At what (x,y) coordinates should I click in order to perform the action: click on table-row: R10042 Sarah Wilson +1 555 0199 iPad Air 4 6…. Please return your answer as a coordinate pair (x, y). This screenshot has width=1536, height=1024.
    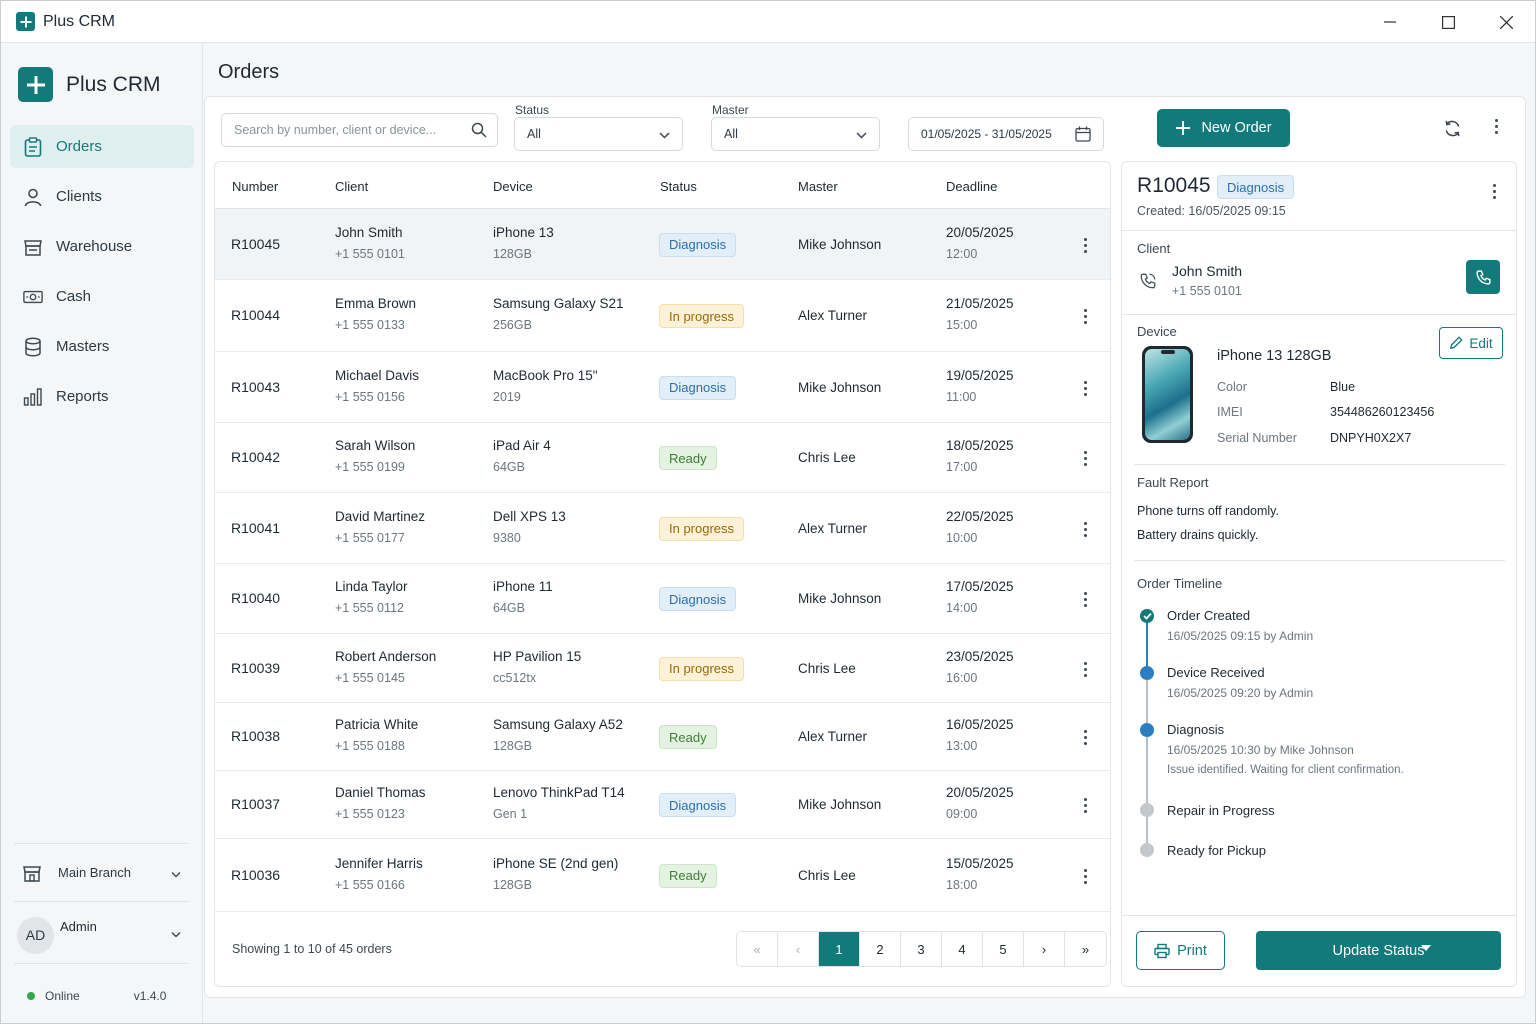
    Looking at the image, I should click on (662, 458).